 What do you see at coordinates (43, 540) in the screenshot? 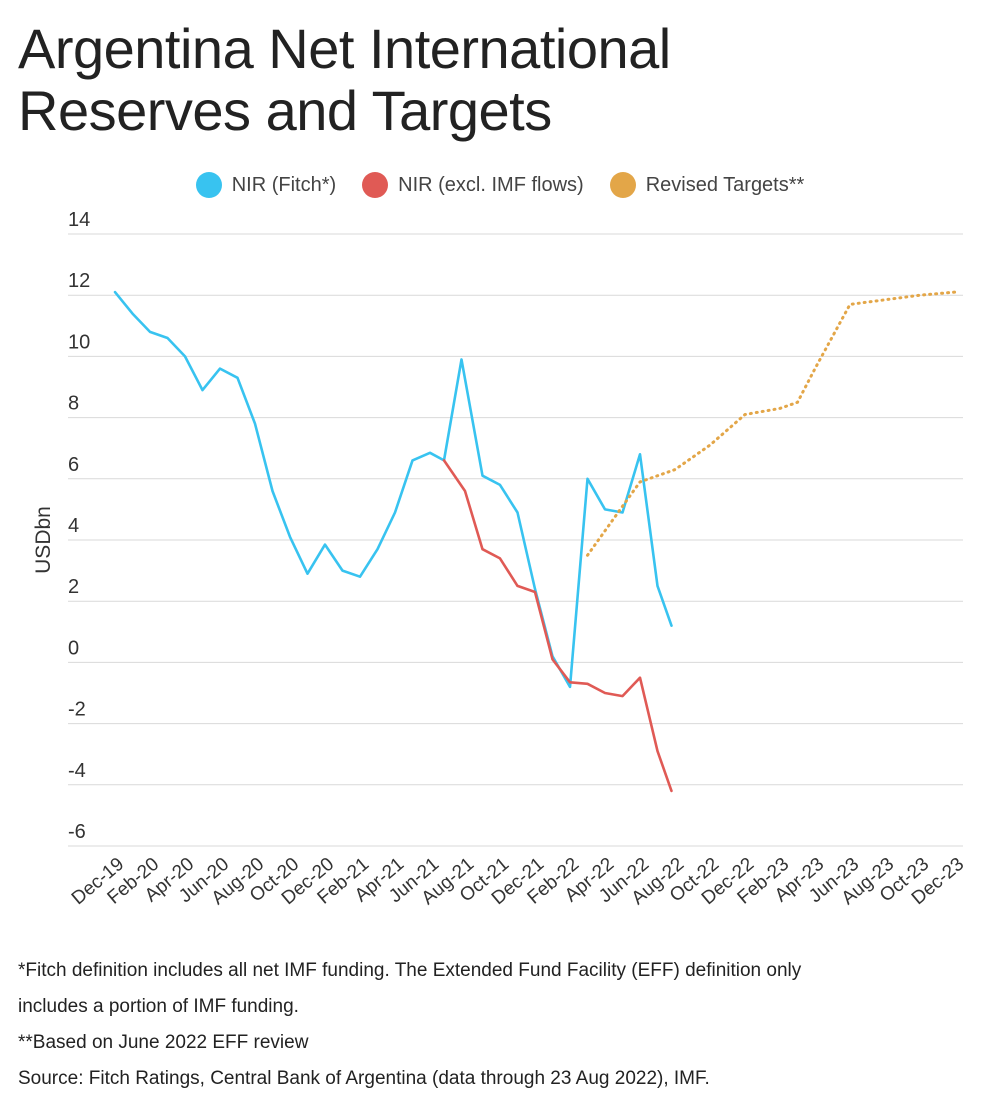
I see `y-axis-label: USDbn` at bounding box center [43, 540].